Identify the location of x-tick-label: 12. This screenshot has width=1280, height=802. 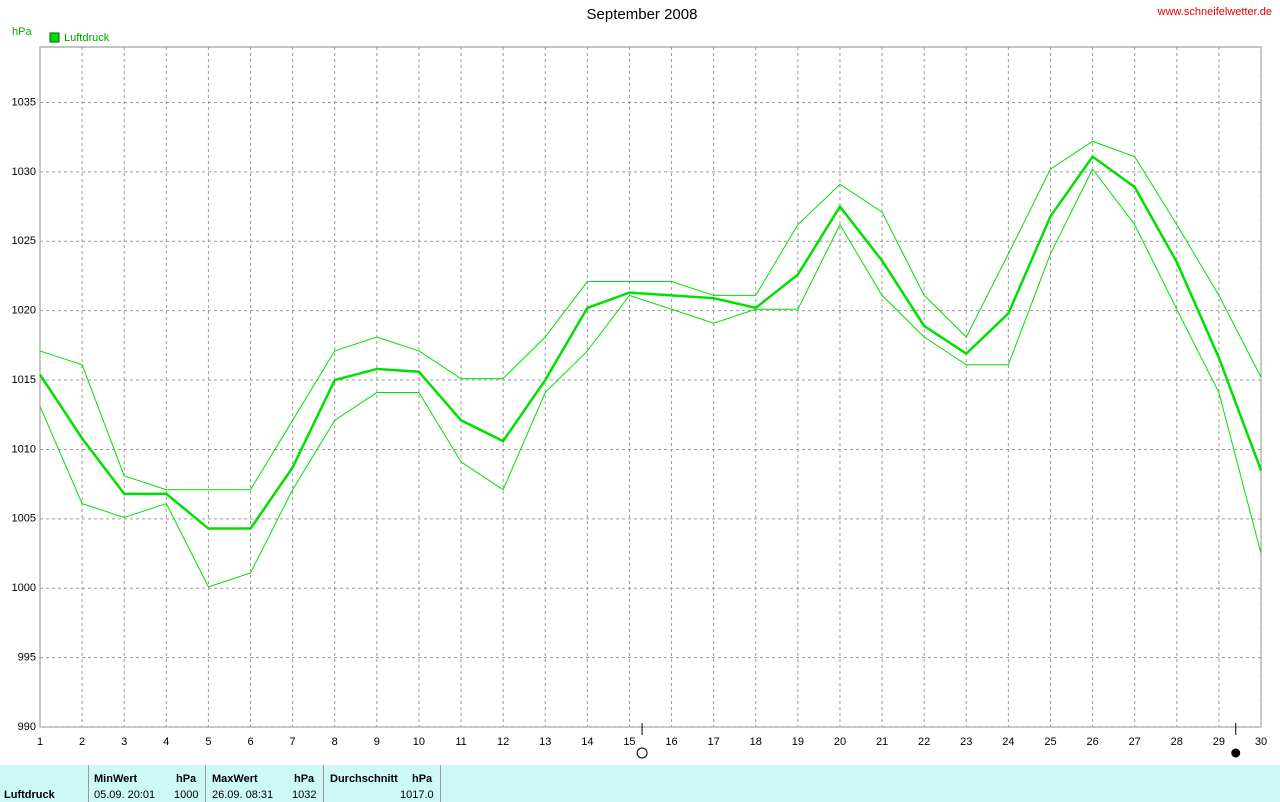
(503, 742).